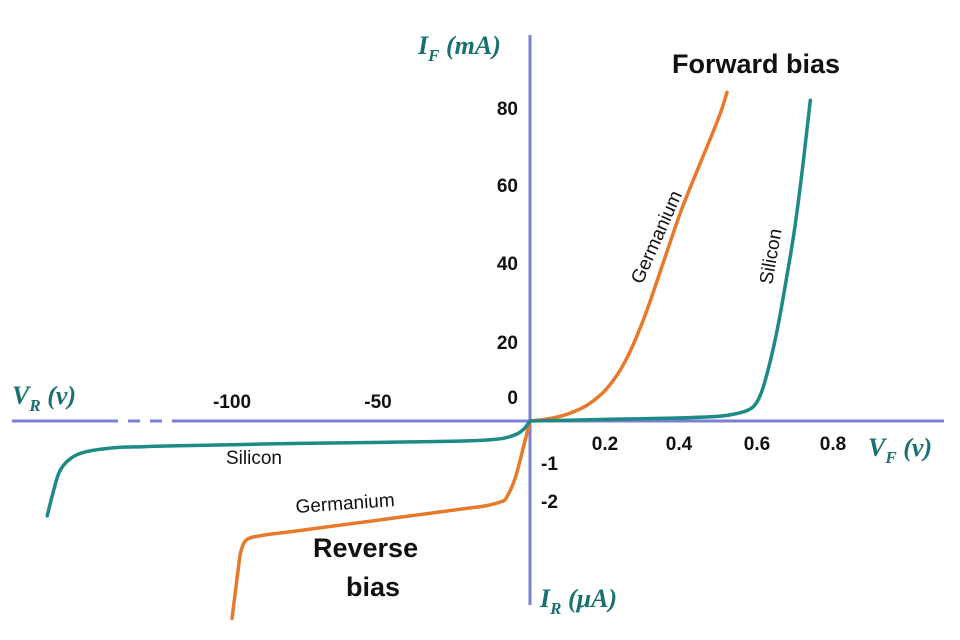  Describe the element at coordinates (381, 520) in the screenshot. I see `germanium-reverse-curve` at that location.